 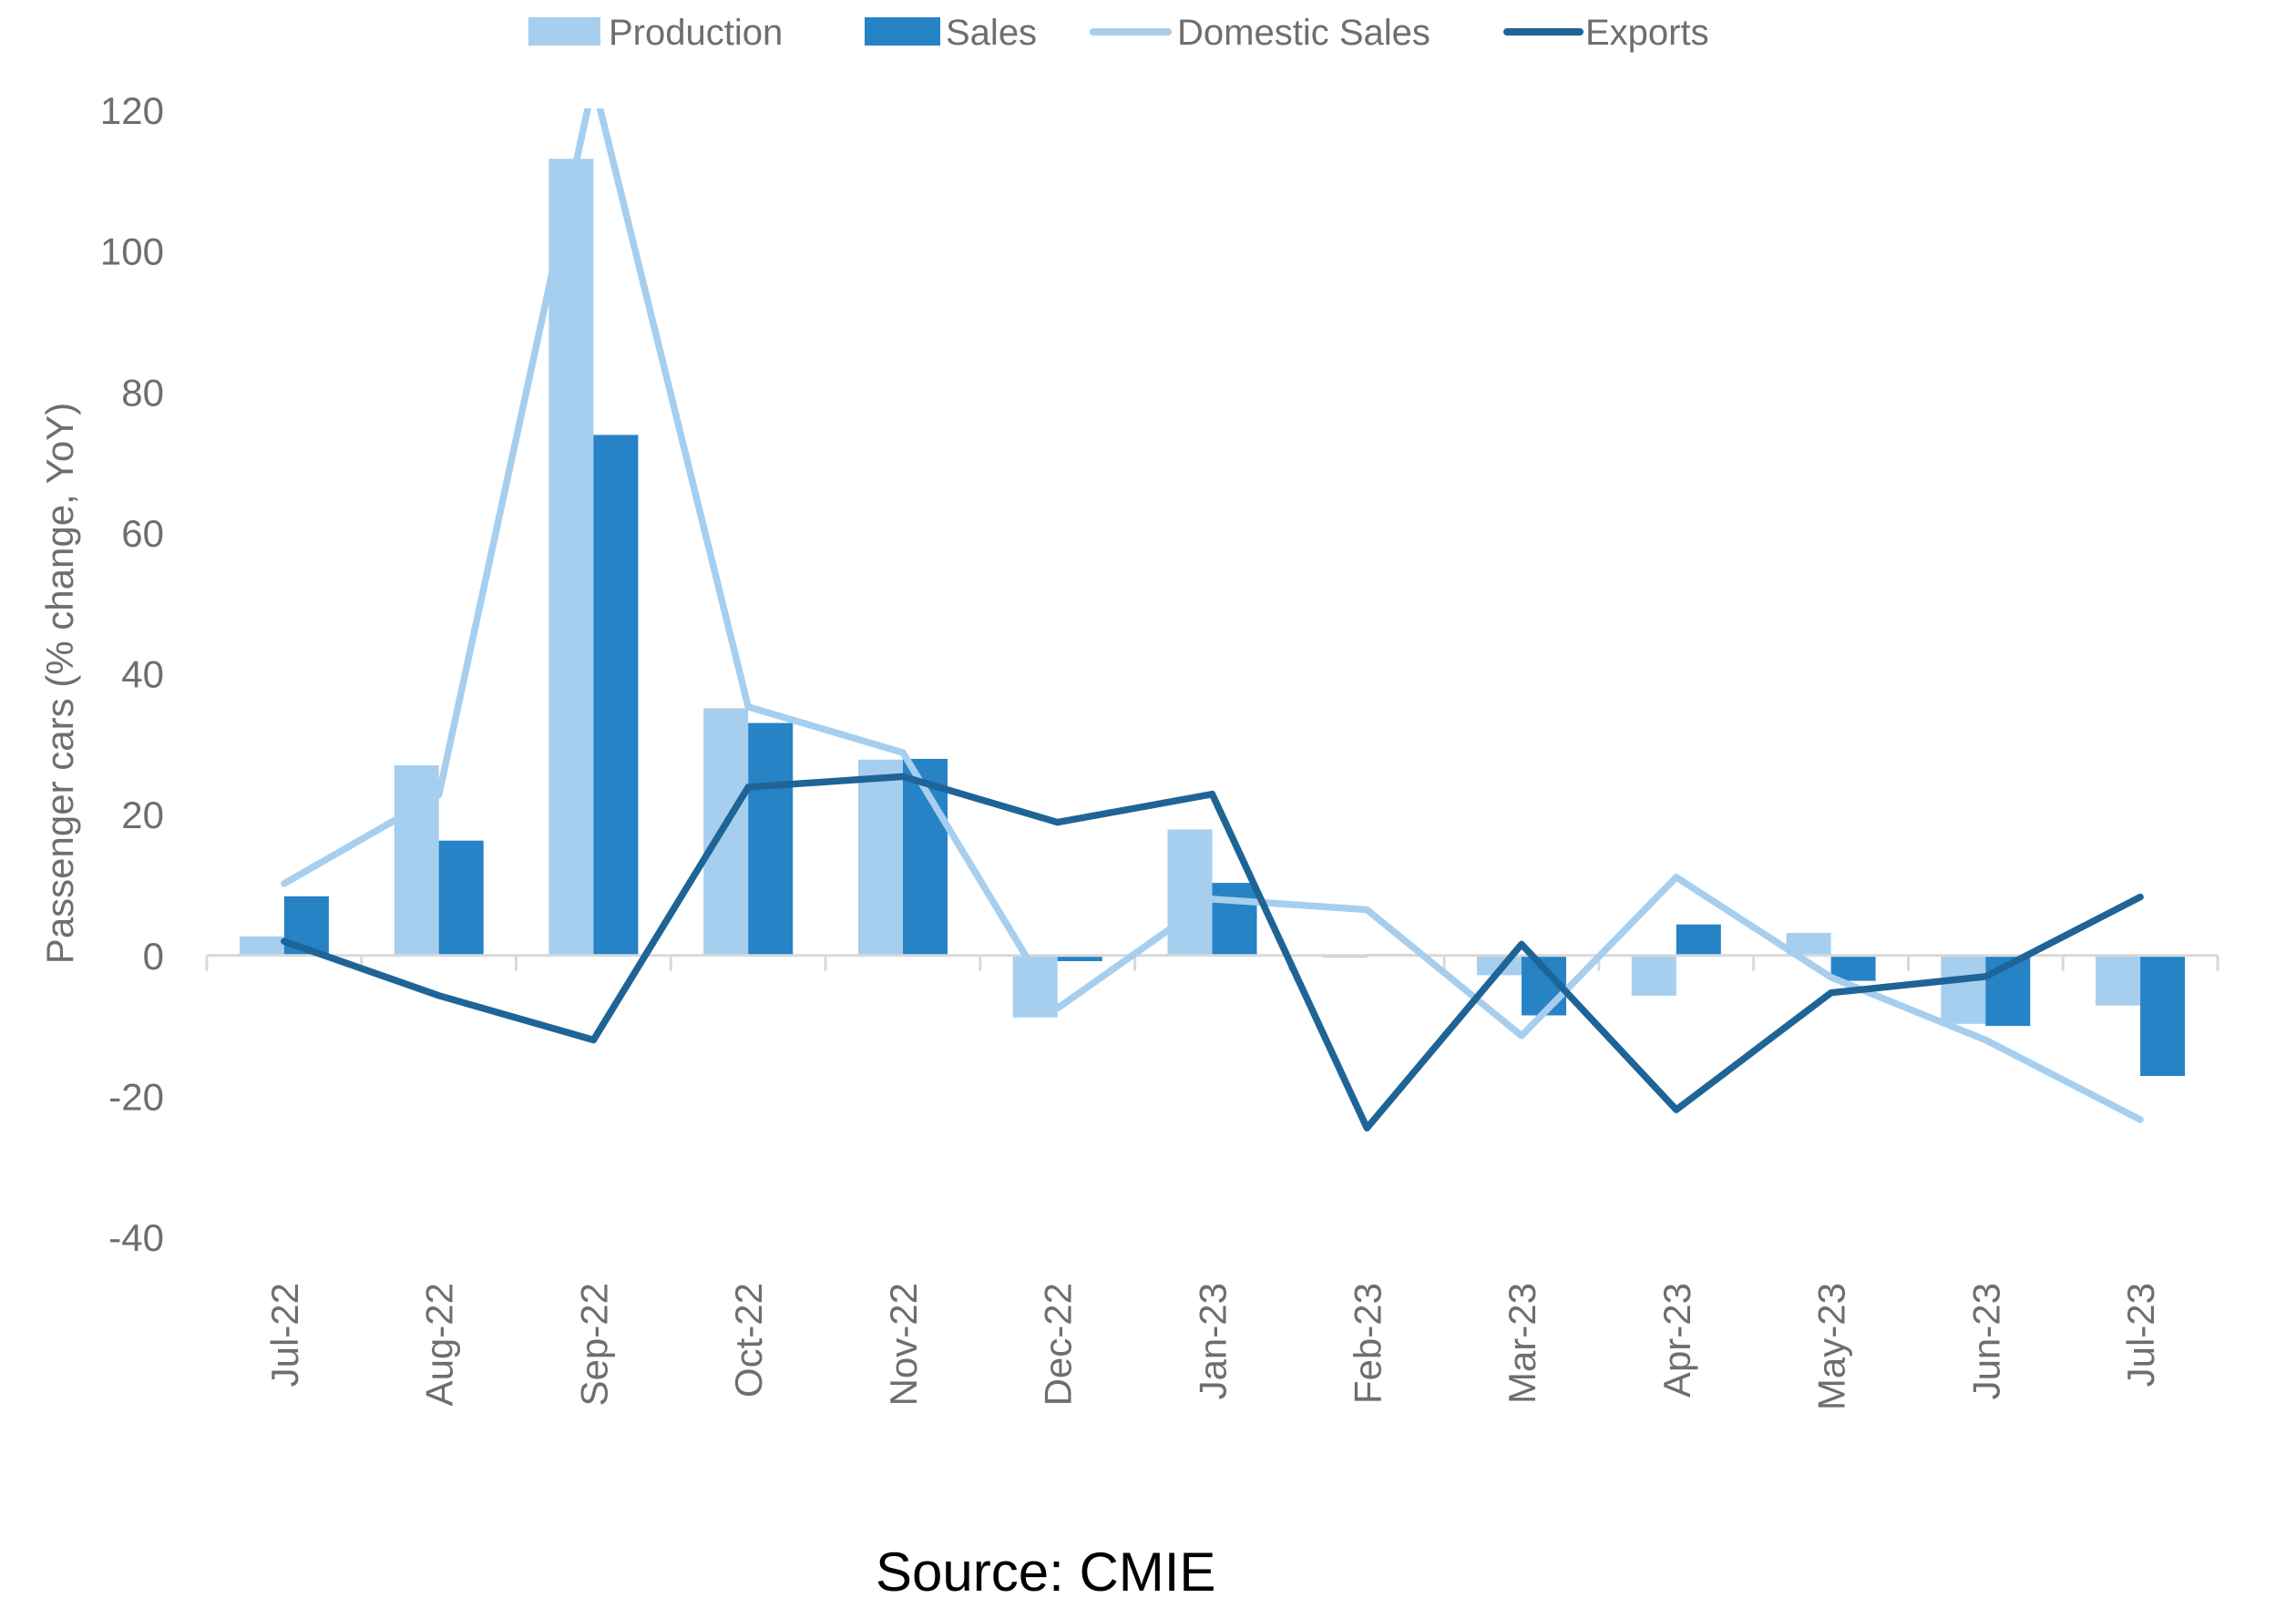 I want to click on x-axis, so click(x=1212, y=962).